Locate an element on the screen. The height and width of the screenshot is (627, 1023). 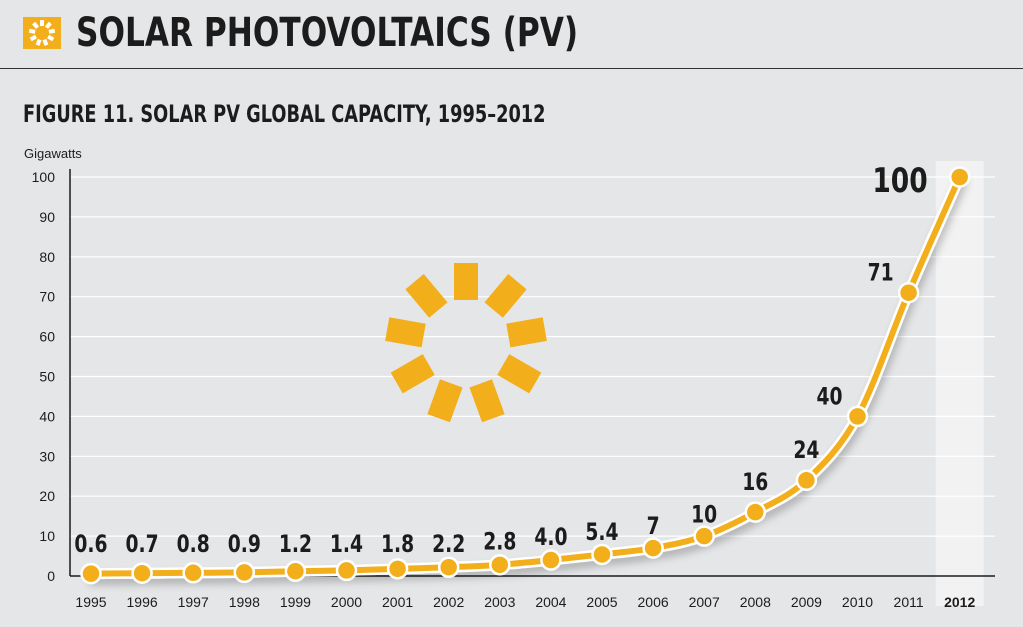
y-tick-label: 50 is located at coordinates (47, 377).